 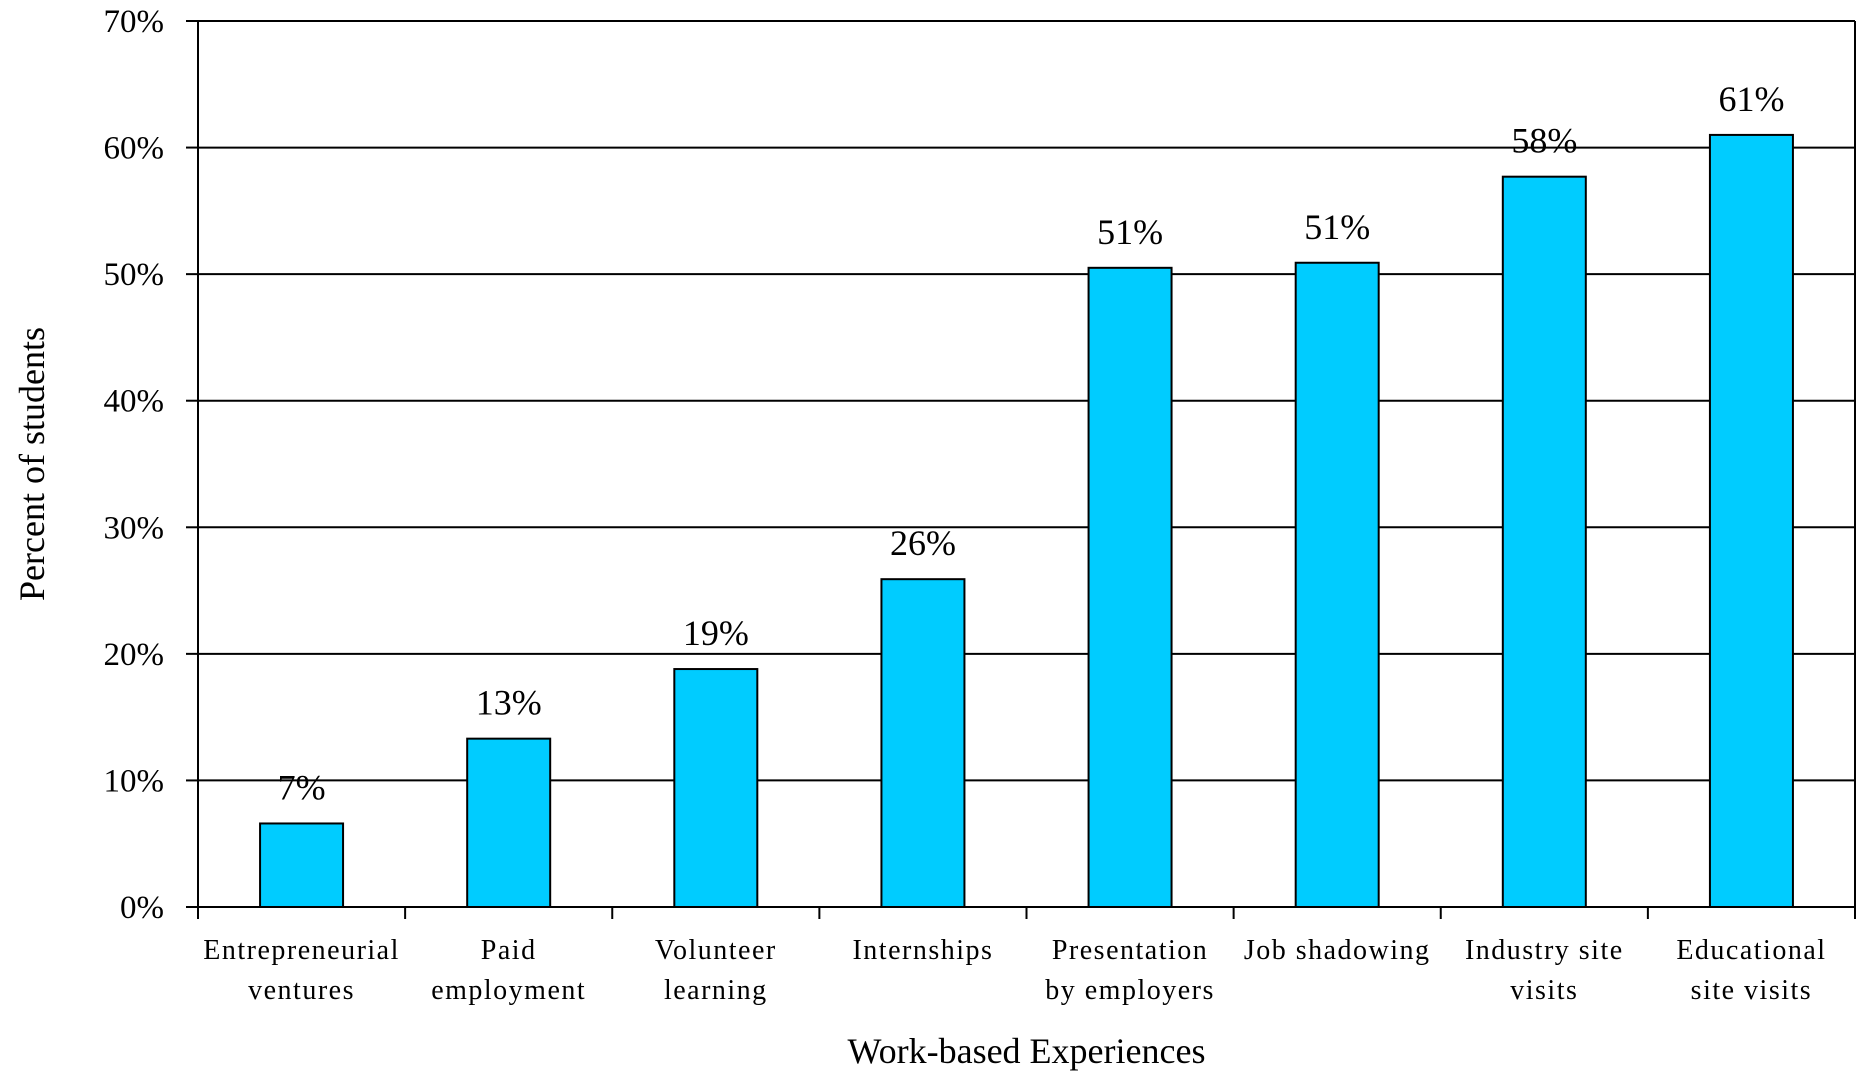 What do you see at coordinates (508, 970) in the screenshot?
I see `x-tick-label: Paid employment` at bounding box center [508, 970].